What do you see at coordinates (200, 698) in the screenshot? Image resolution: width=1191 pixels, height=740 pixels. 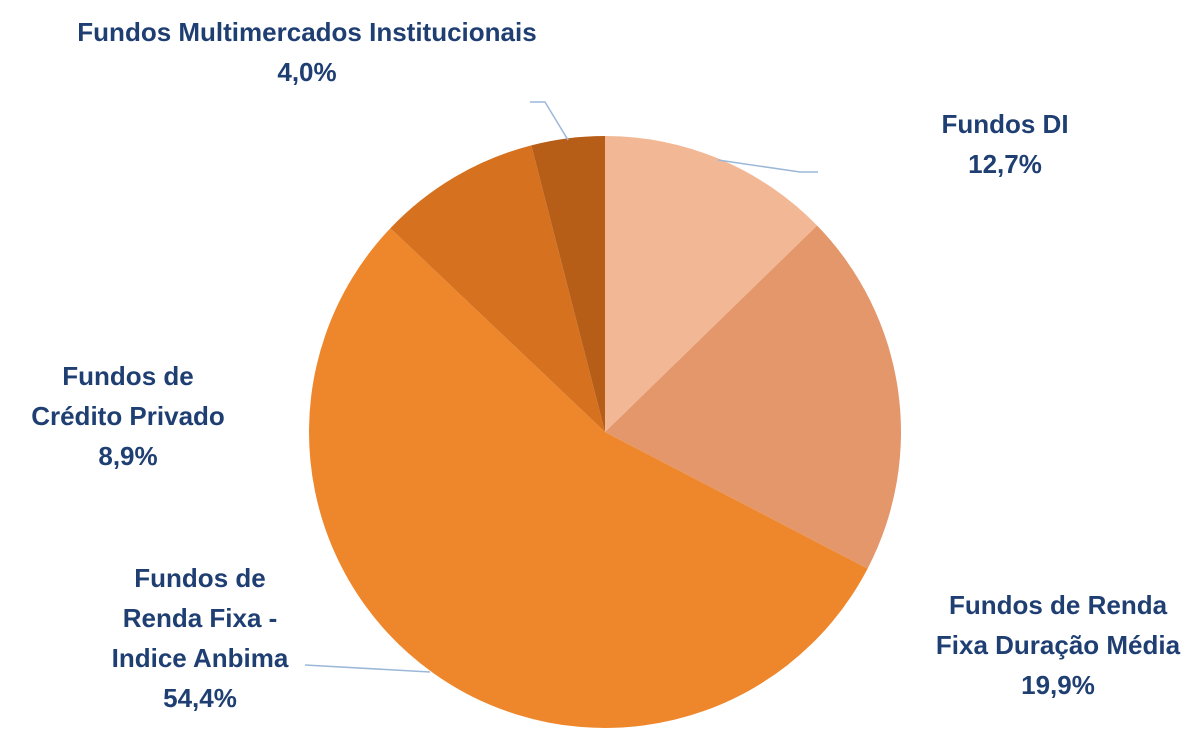 I see `value-label: 54,4%` at bounding box center [200, 698].